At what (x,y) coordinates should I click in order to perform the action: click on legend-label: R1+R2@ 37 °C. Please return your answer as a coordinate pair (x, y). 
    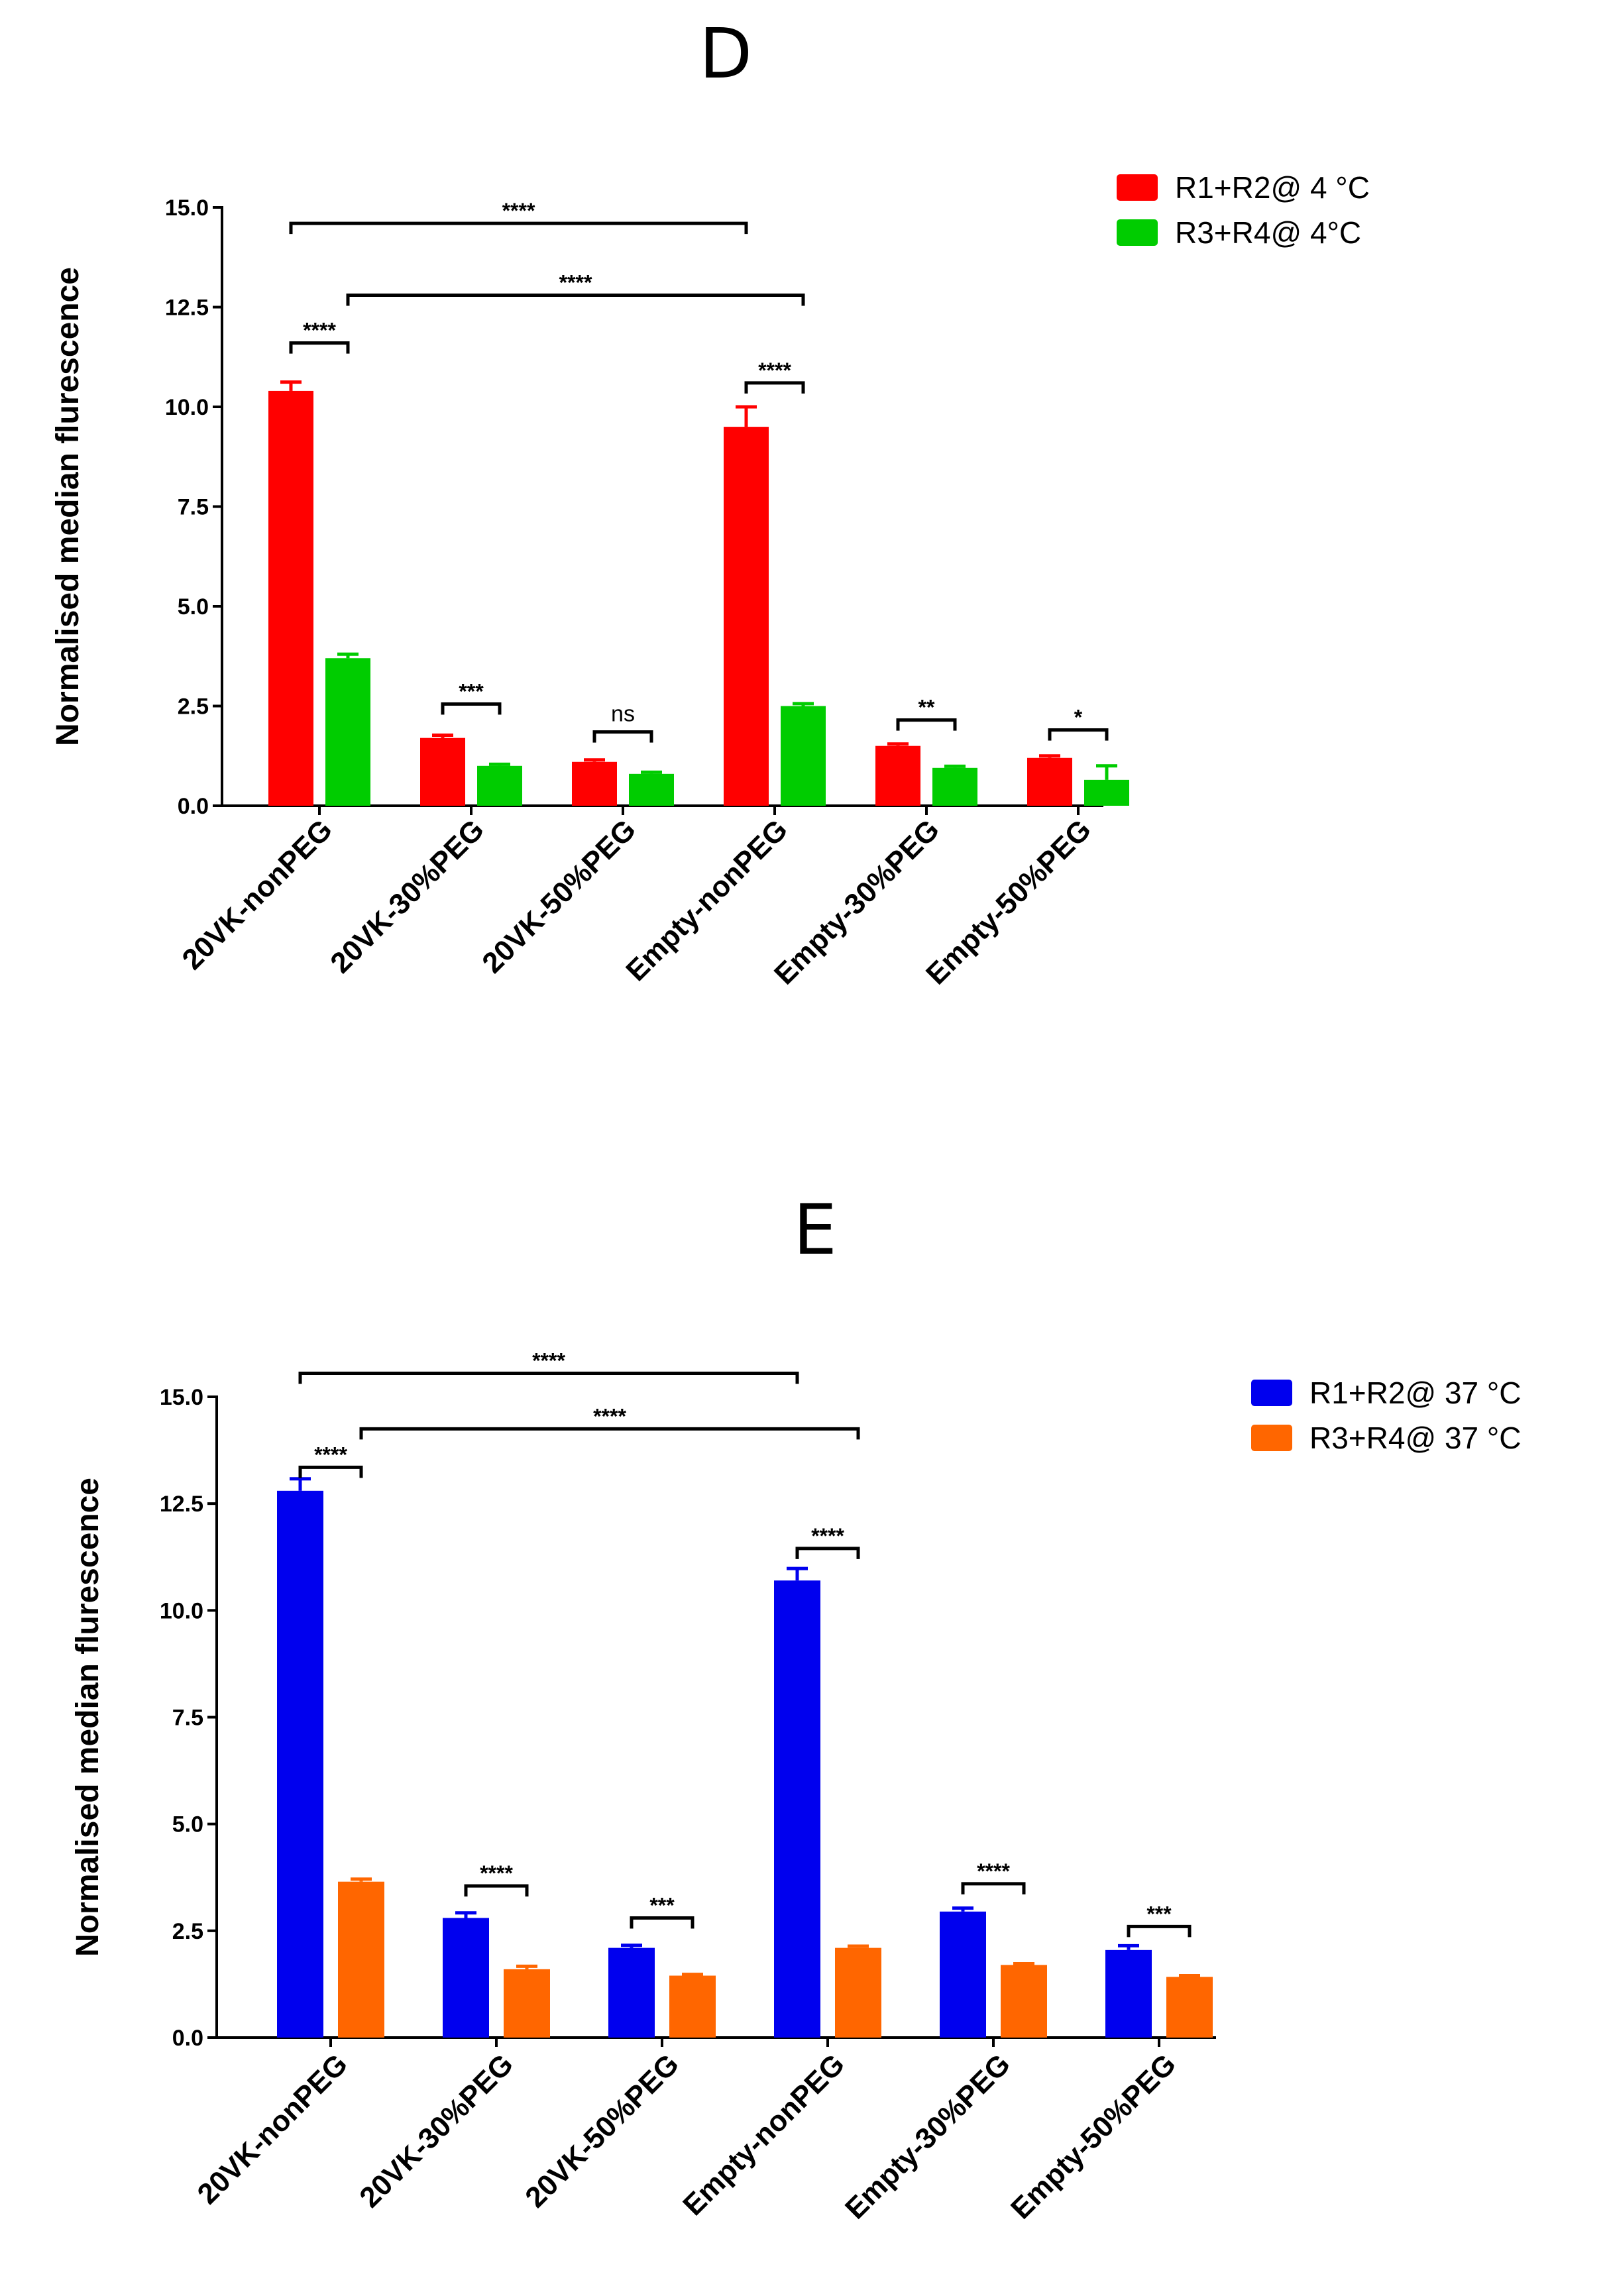
    Looking at the image, I should click on (1415, 1393).